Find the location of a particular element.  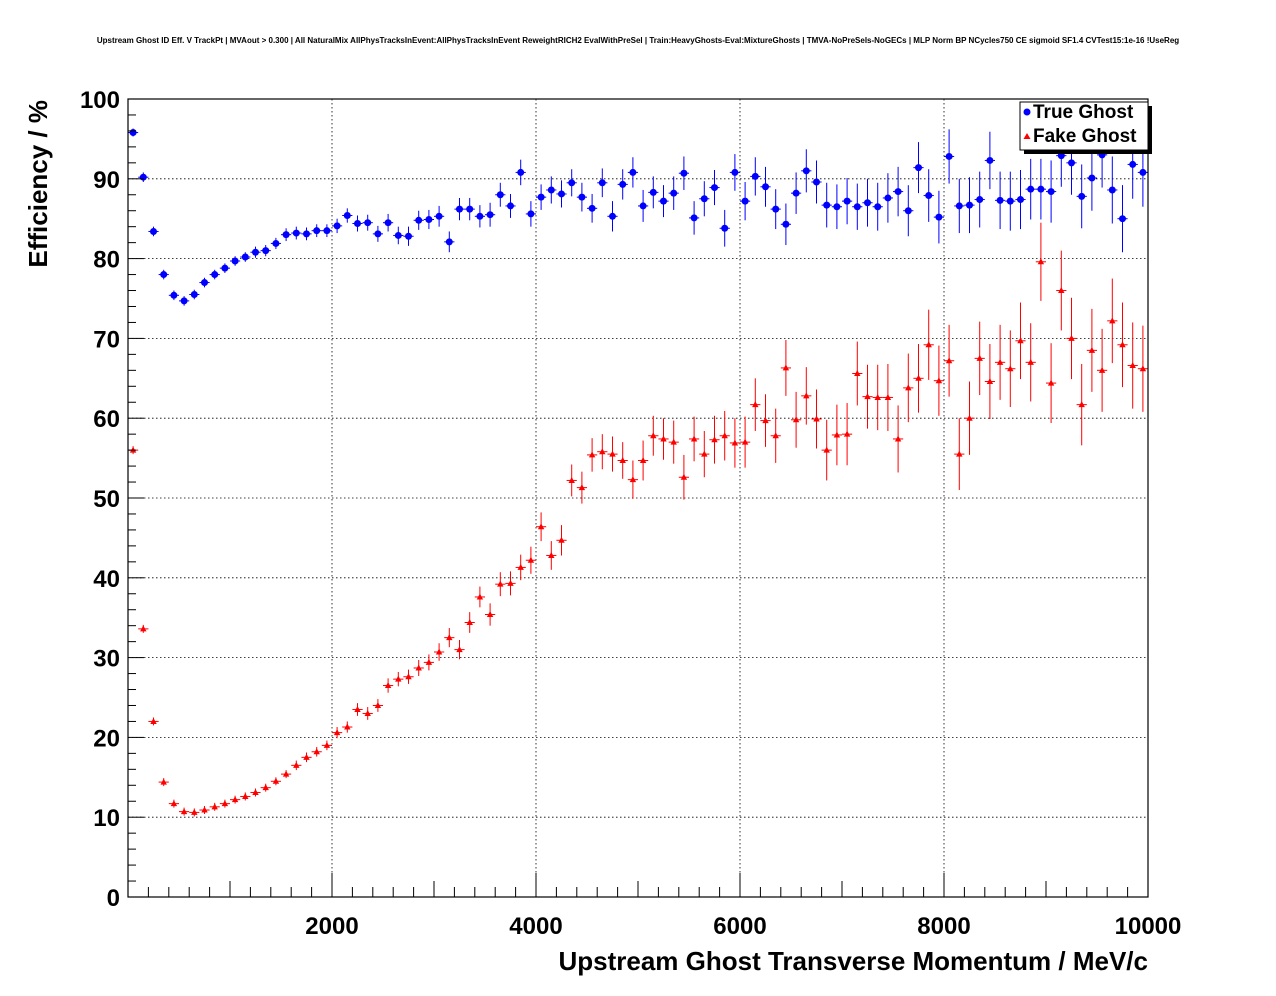

x-tick-label: 4000 is located at coordinates (535, 926).